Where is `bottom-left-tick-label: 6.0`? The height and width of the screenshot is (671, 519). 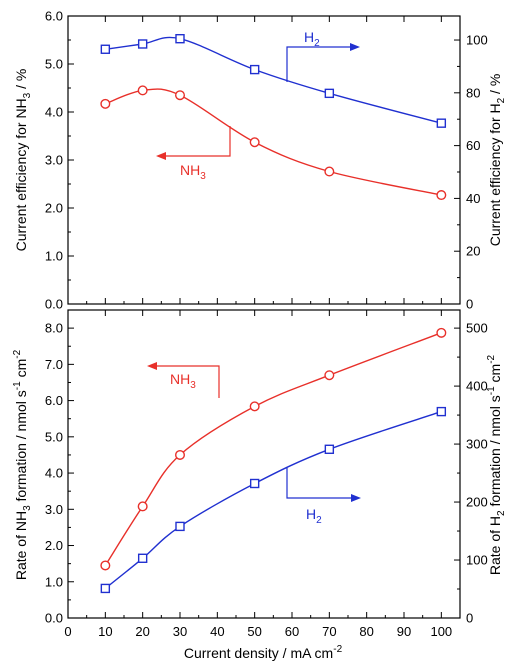 bottom-left-tick-label: 6.0 is located at coordinates (54, 400).